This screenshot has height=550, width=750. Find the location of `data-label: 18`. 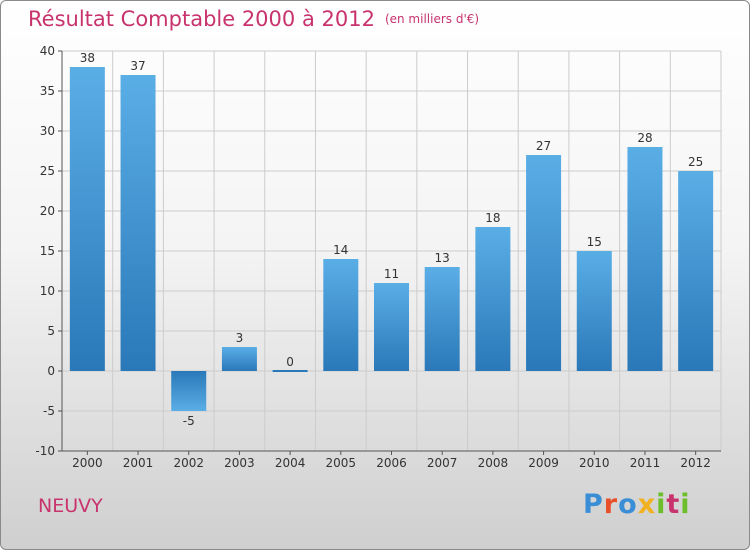

data-label: 18 is located at coordinates (492, 218).